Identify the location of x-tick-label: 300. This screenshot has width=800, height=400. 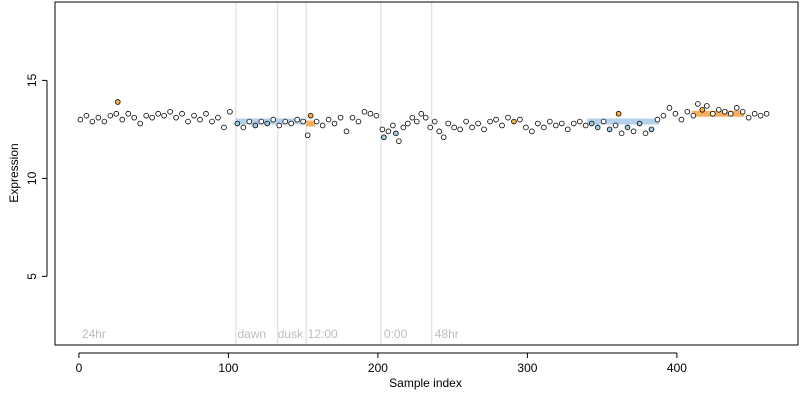
(527, 368).